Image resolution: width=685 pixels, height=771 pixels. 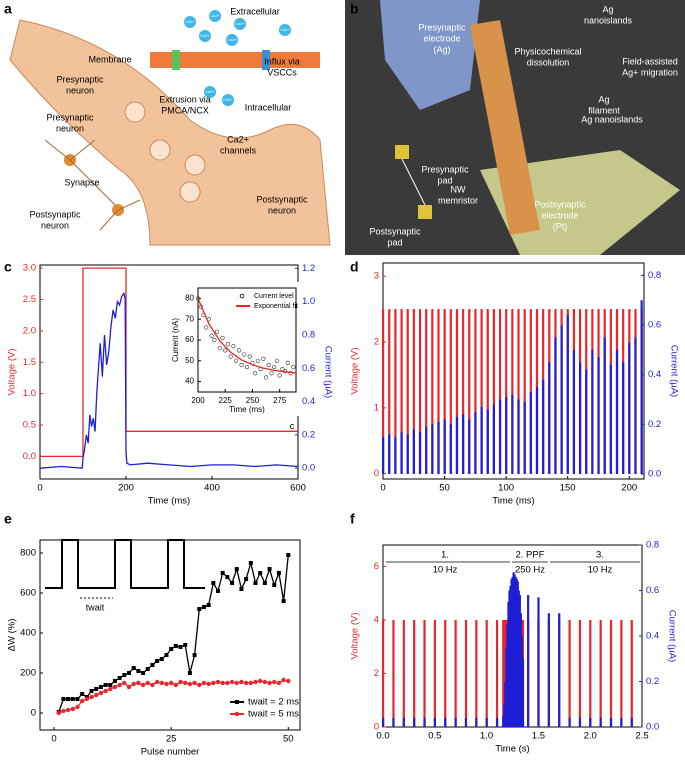 I want to click on label: memristor, so click(x=458, y=200).